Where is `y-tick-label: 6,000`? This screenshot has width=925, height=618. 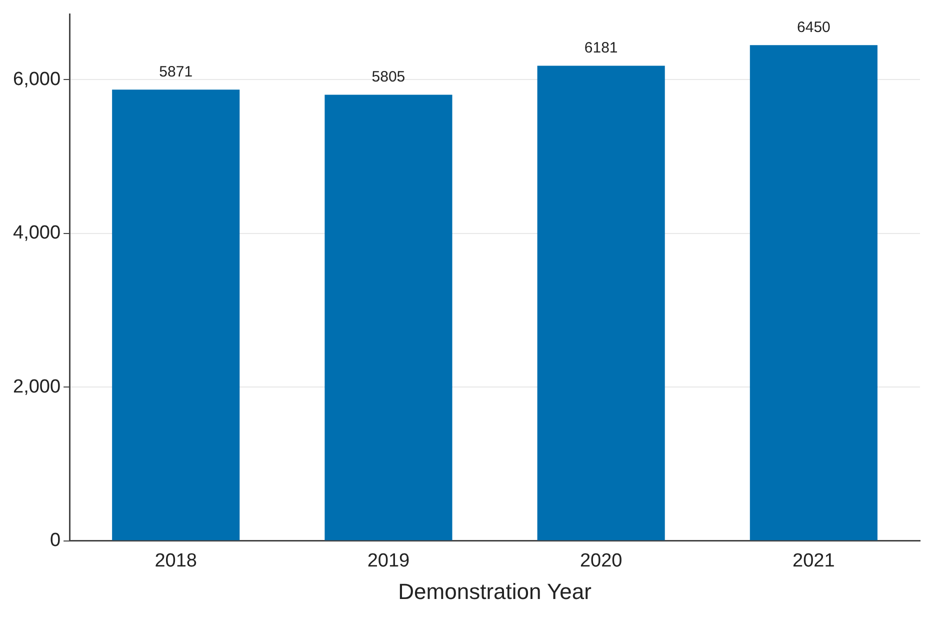 y-tick-label: 6,000 is located at coordinates (37, 79).